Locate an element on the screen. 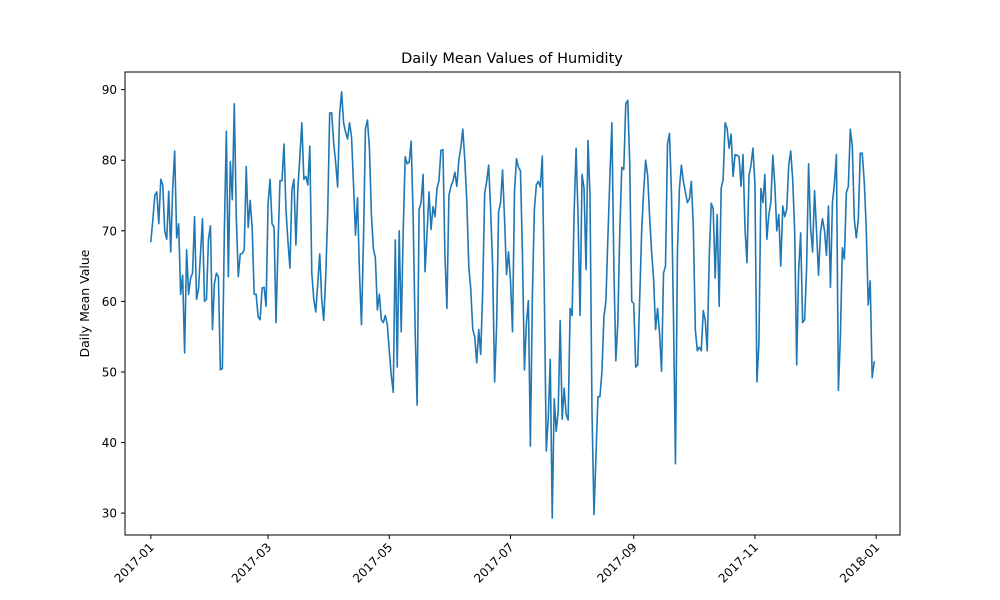 This screenshot has height=600, width=1000. y-tick-label: 70 is located at coordinates (109, 231).